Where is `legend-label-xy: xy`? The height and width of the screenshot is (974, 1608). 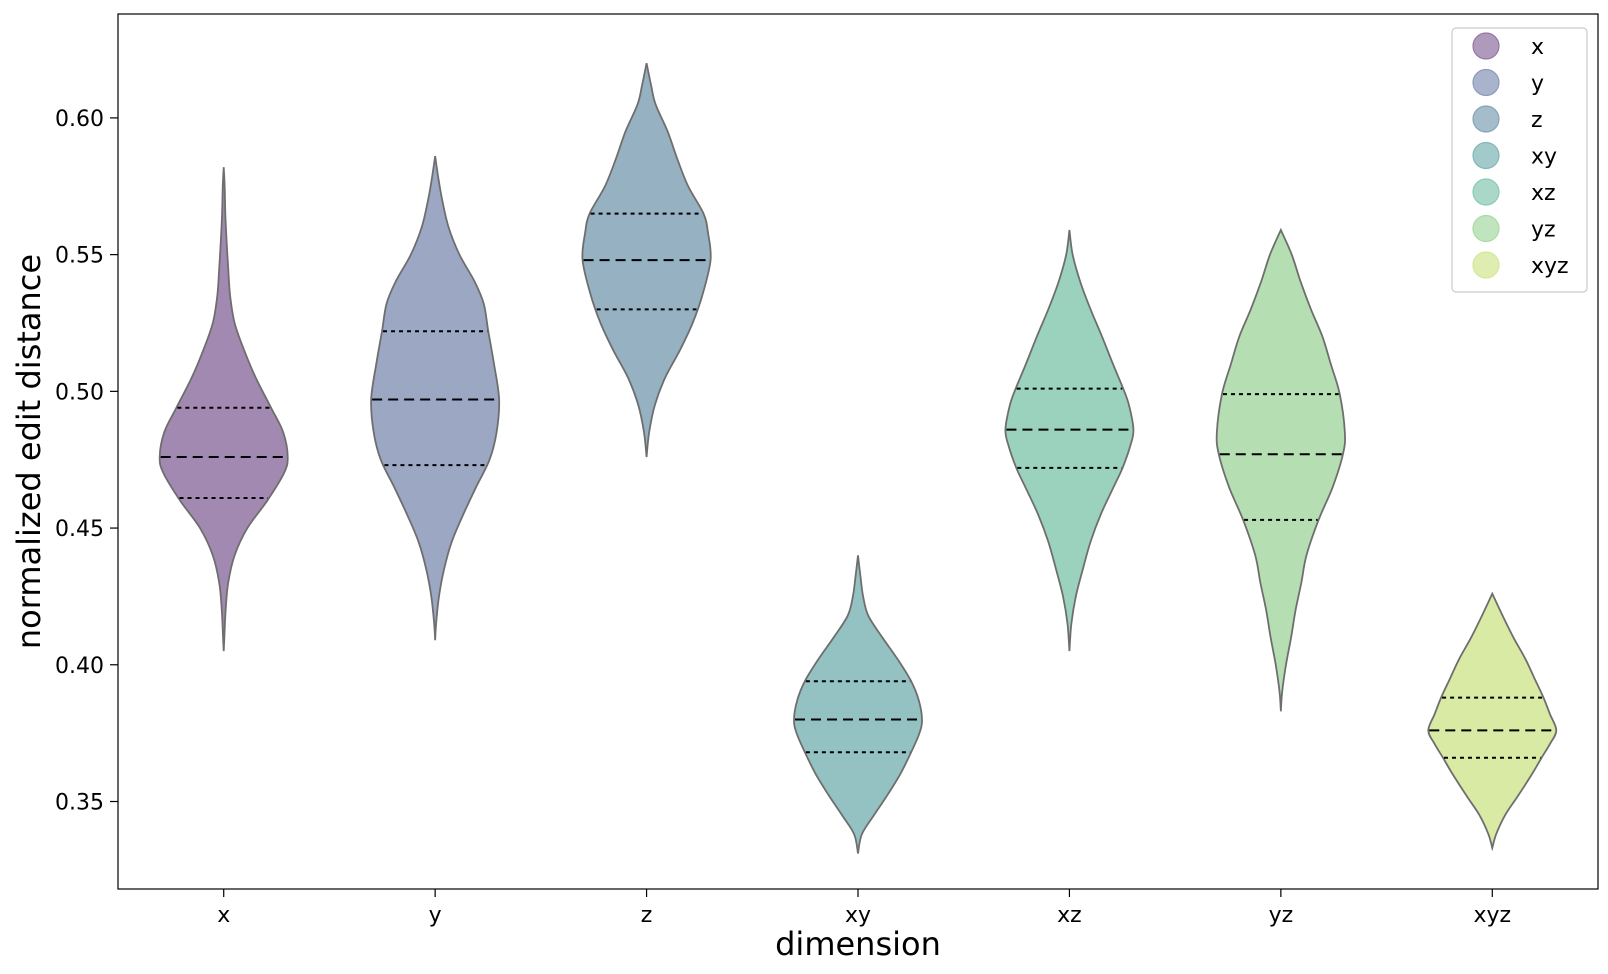 legend-label-xy: xy is located at coordinates (1544, 157).